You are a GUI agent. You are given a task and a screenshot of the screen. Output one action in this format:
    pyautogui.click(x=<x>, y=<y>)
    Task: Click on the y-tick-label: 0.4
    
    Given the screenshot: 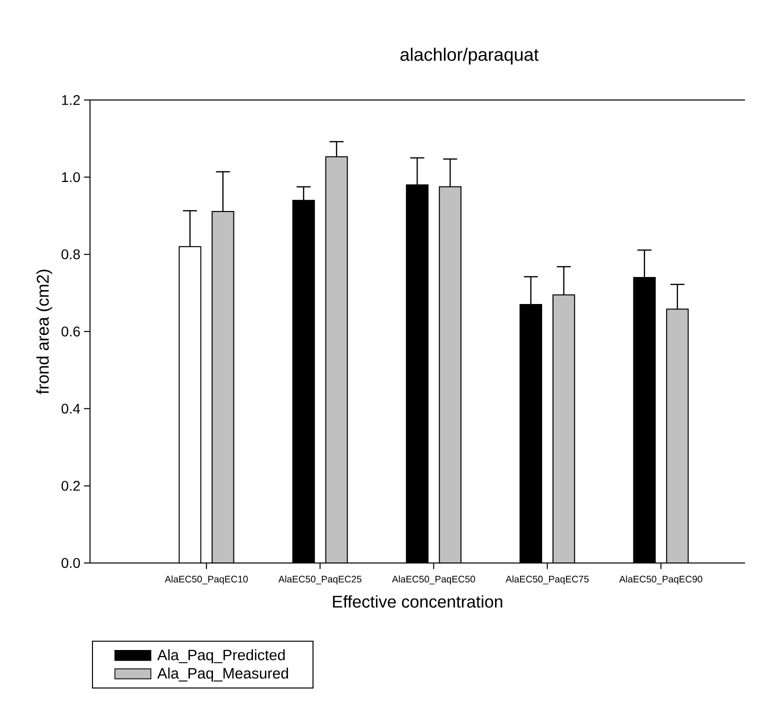 What is the action you would take?
    pyautogui.click(x=71, y=409)
    